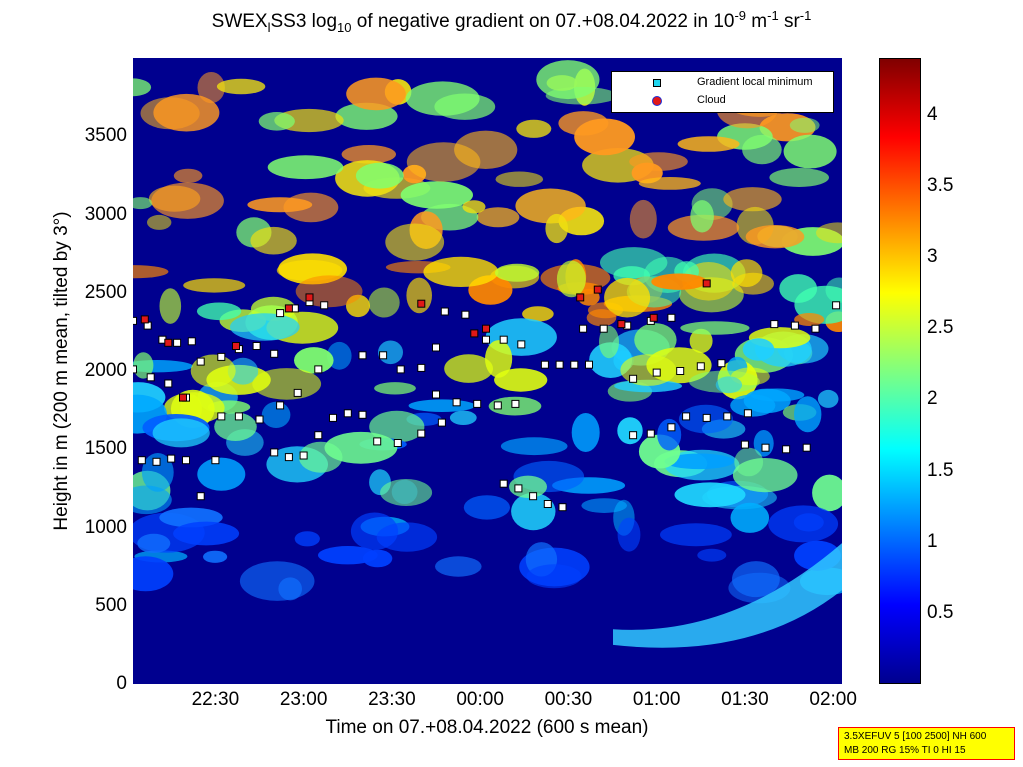 Image resolution: width=1023 pixels, height=767 pixels. Describe the element at coordinates (61, 371) in the screenshot. I see `y-axis-label: Height in m (200 m mean, tilted by 3°)` at that location.